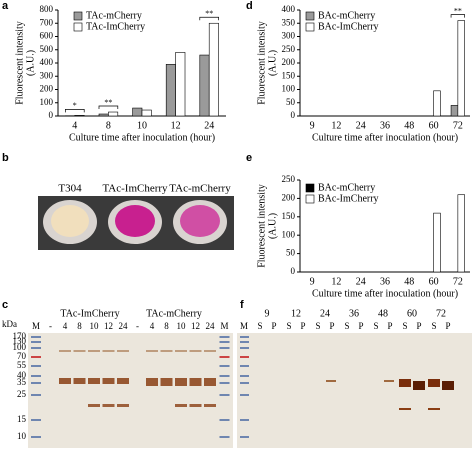  I want to click on legend-label: BAc-mCherry, so click(346, 187).